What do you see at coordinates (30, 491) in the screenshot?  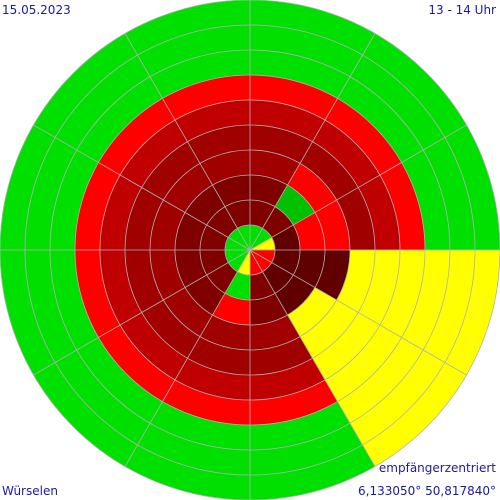 I see `location: Würselen` at bounding box center [30, 491].